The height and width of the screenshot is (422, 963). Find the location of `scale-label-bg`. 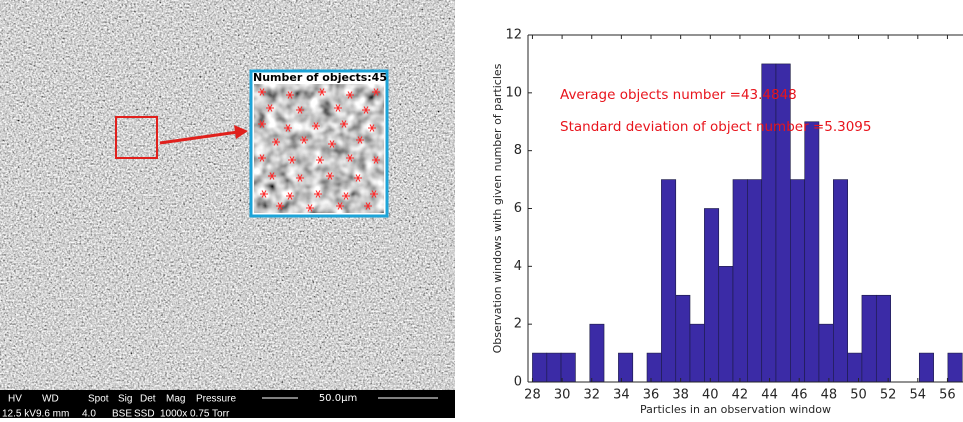

scale-label-bg is located at coordinates (338, 398).